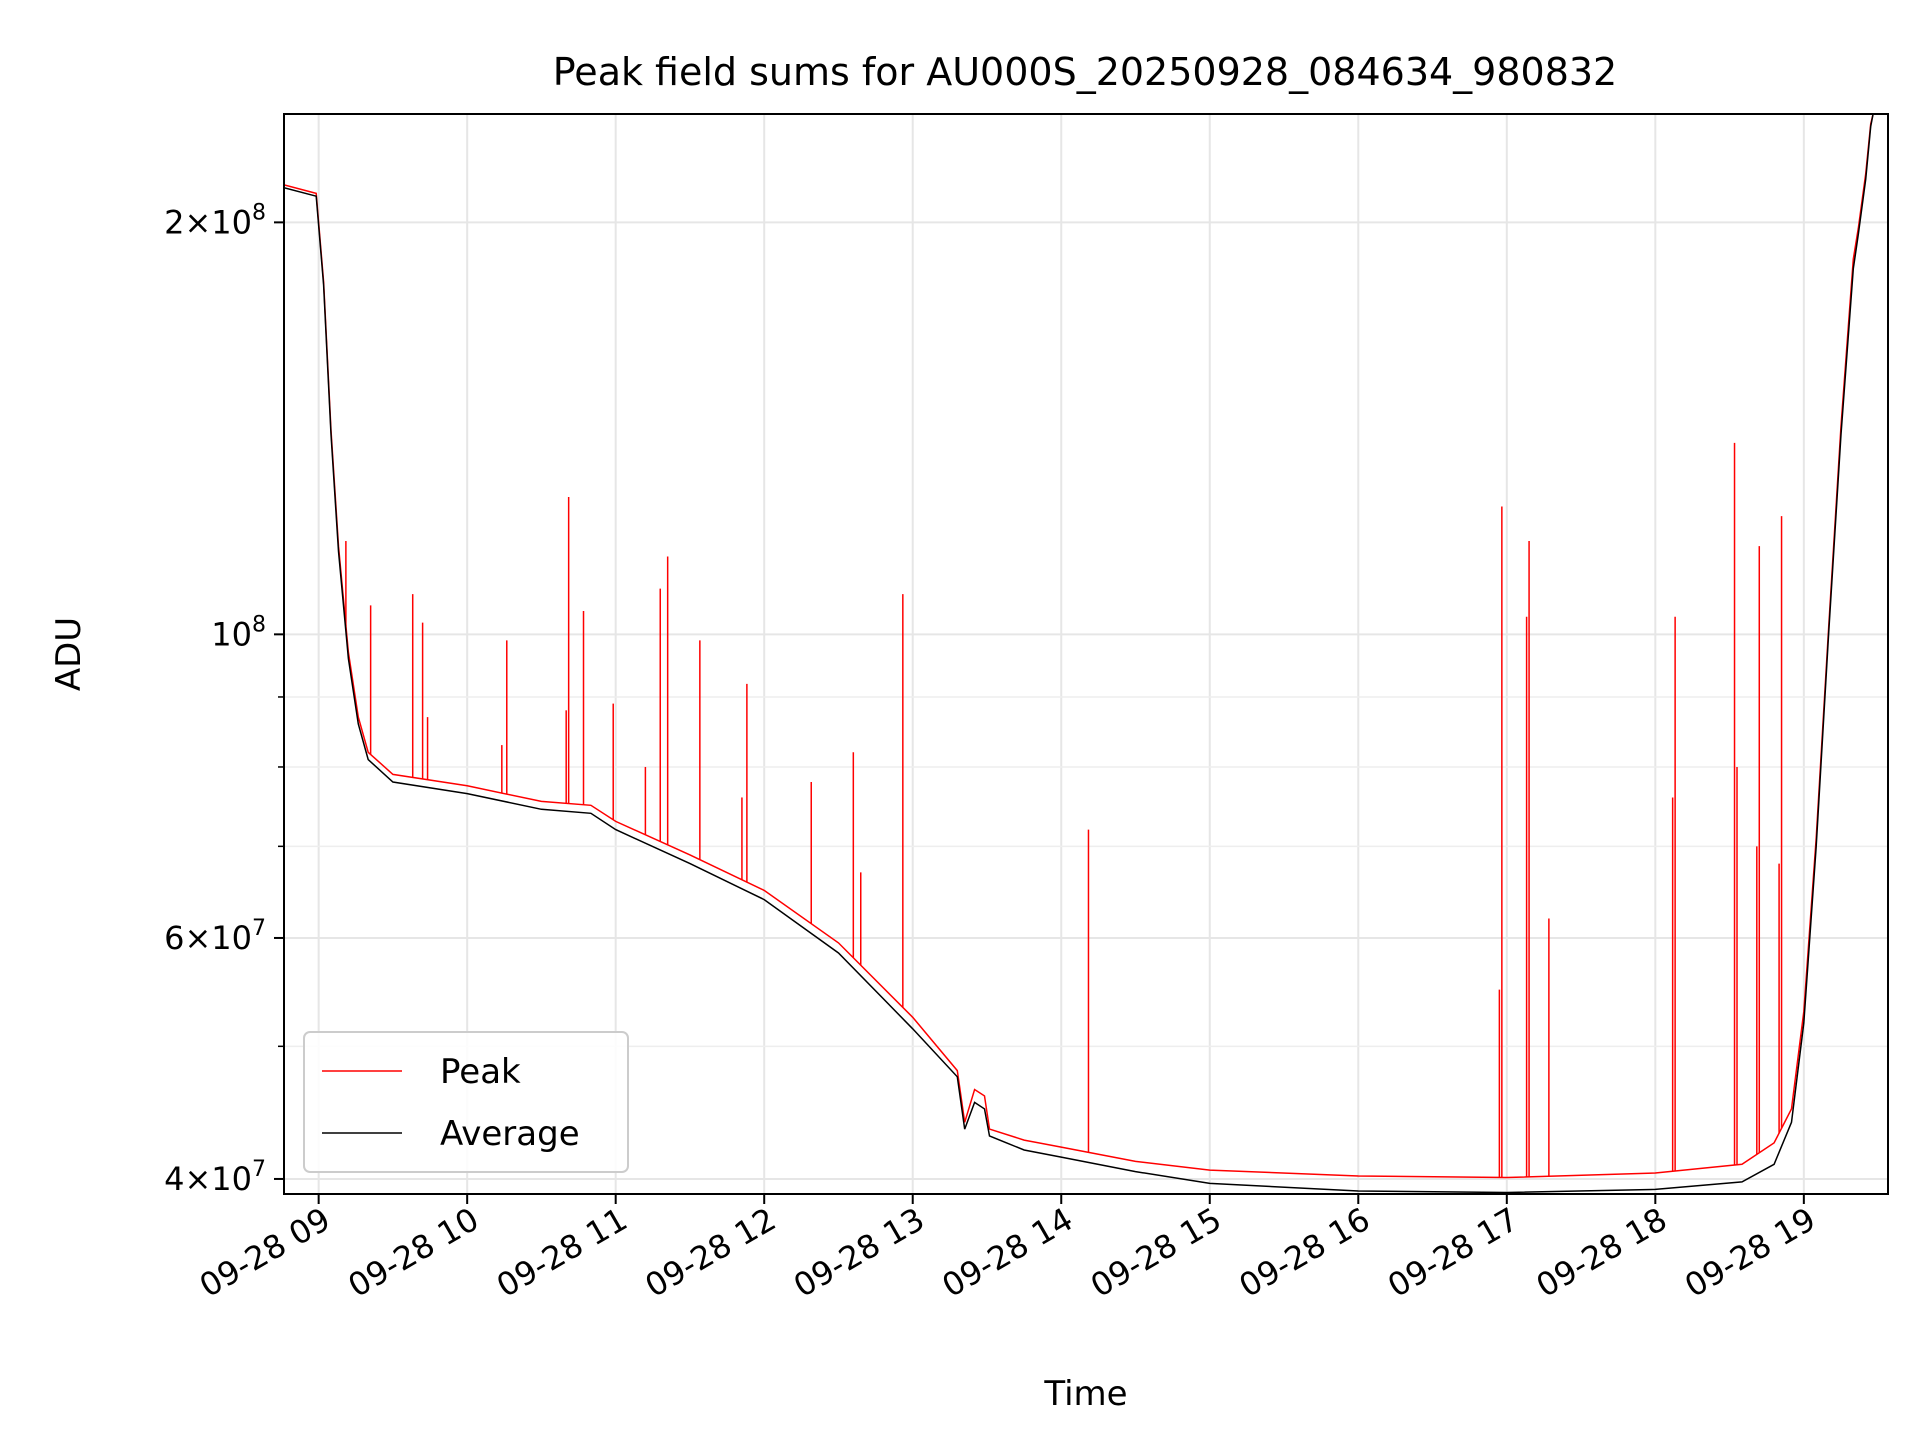  What do you see at coordinates (1085, 1394) in the screenshot?
I see `x-axis-label: Time` at bounding box center [1085, 1394].